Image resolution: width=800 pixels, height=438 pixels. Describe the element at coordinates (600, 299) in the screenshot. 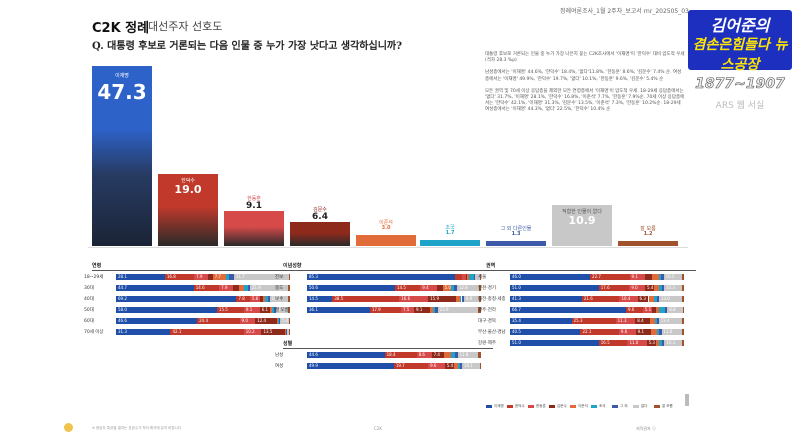

I see `region-segment: 21.6` at that location.